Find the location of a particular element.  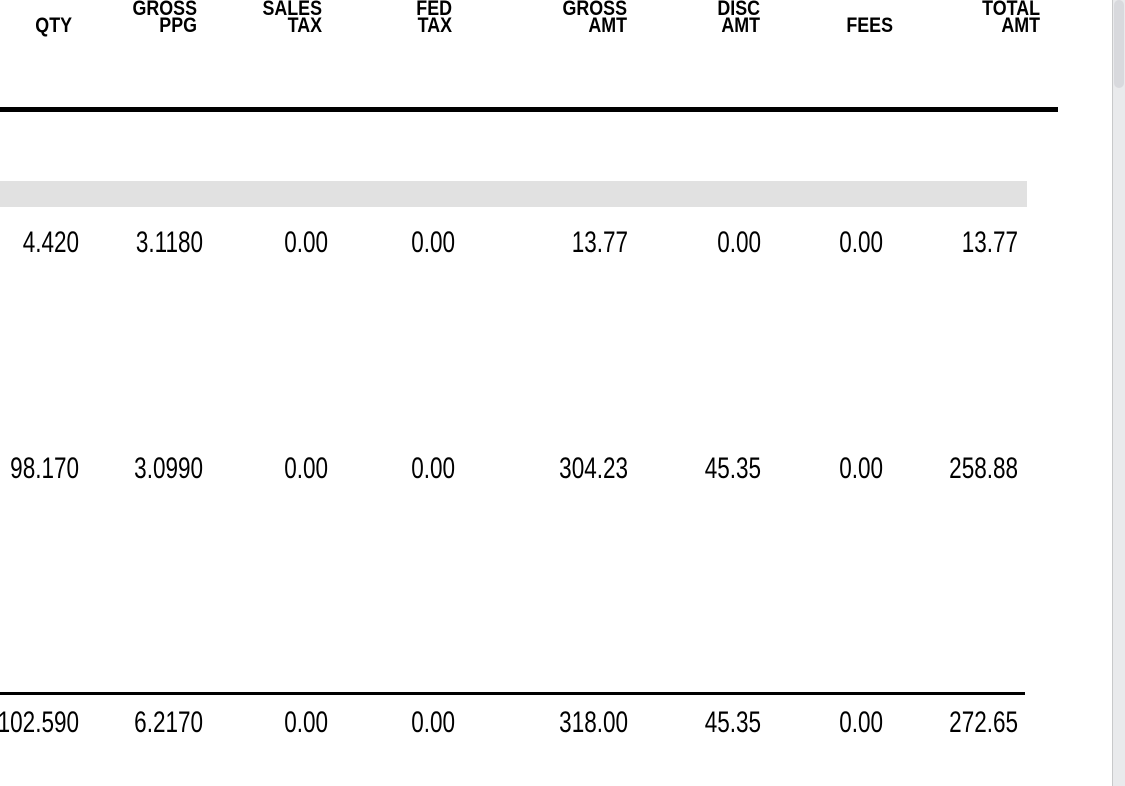

header-underline is located at coordinates (529, 109).